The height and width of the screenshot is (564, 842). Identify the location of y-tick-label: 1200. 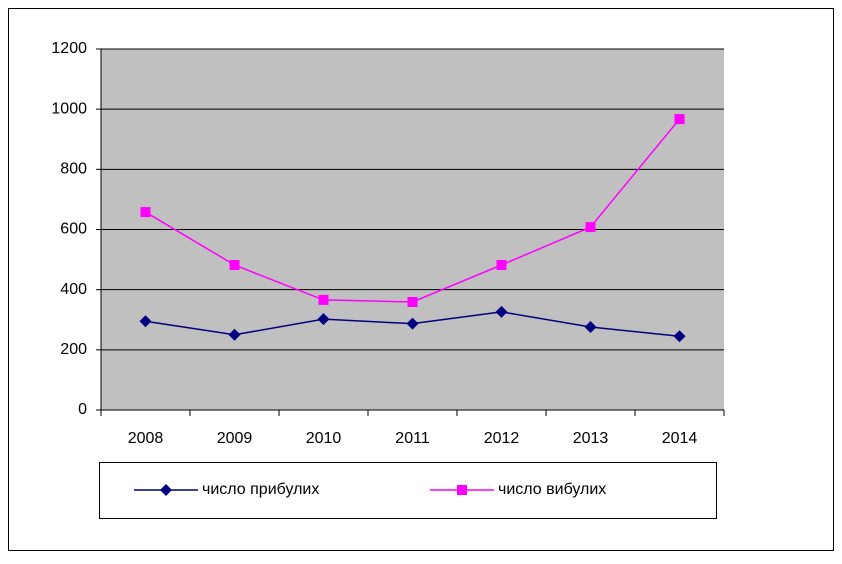
(69, 48).